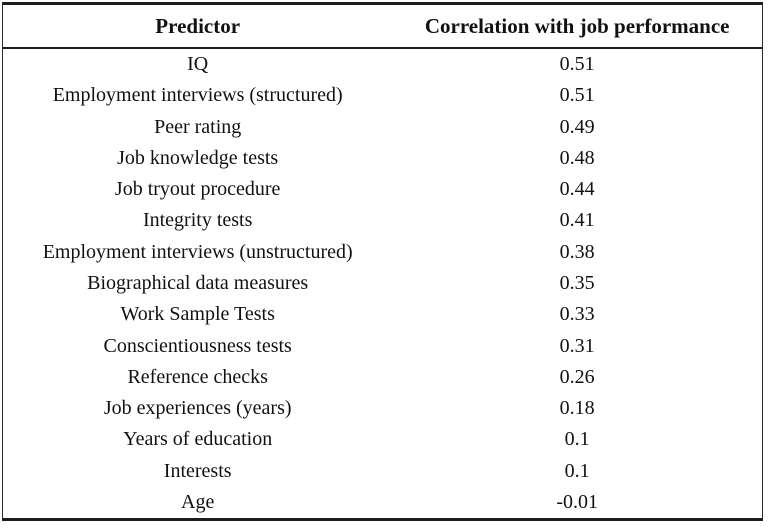  I want to click on table-row: Integrity tests 0.41, so click(382, 220).